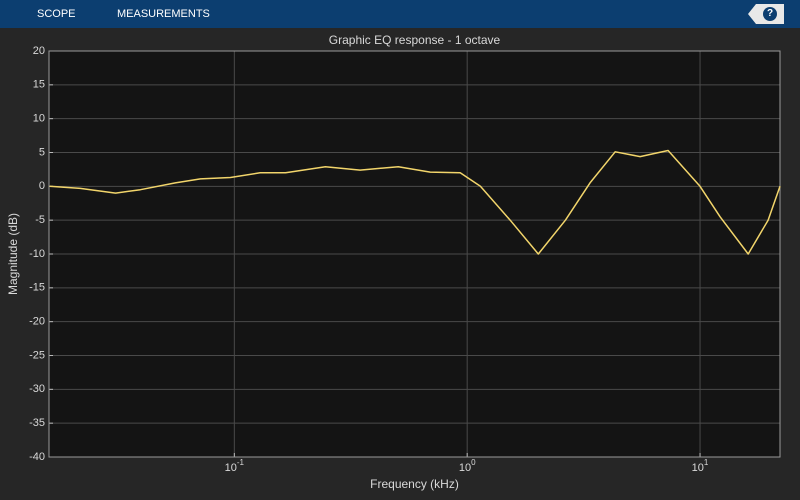 Image resolution: width=800 pixels, height=500 pixels. I want to click on help-notch, so click(752, 14).